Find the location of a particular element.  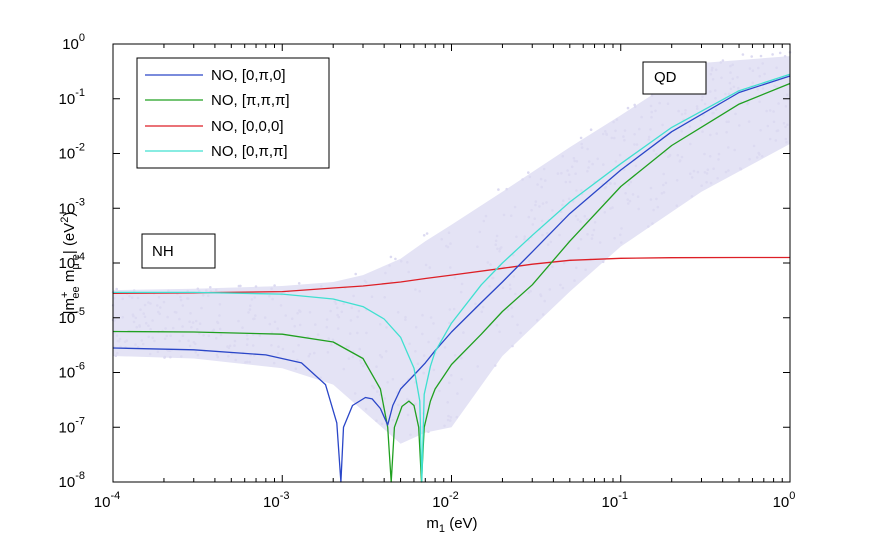

y-tick-labels: 10-8 10-7 10-6 10-5 10-4 10-3 10-2 10-1 100 is located at coordinates (72, 261).